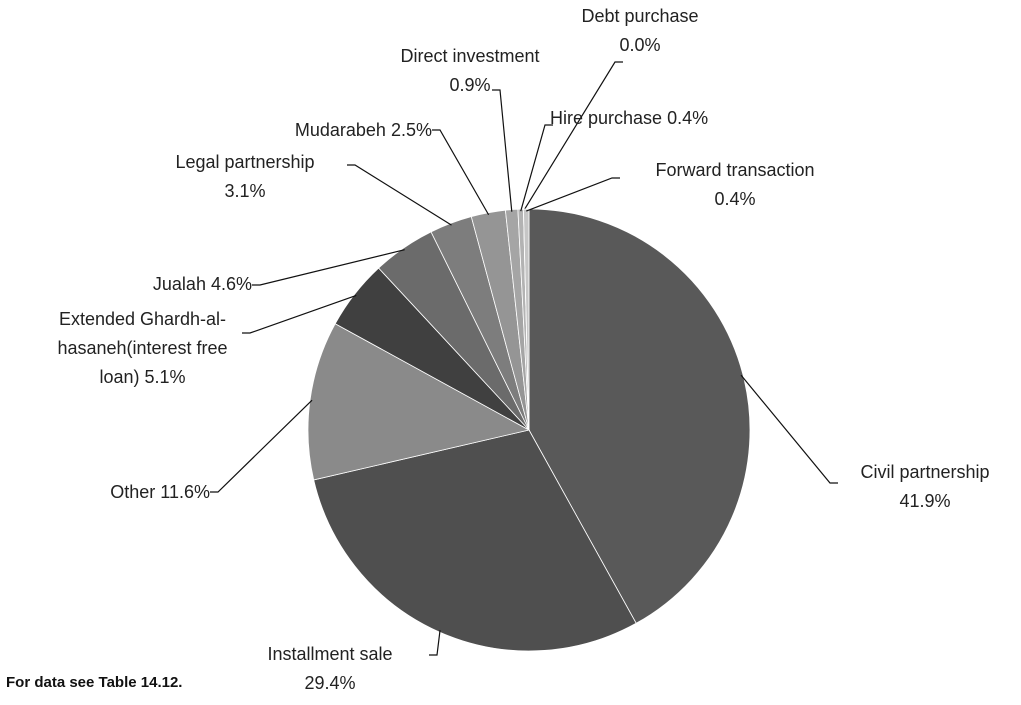 This screenshot has height=705, width=1021. Describe the element at coordinates (735, 170) in the screenshot. I see `slice-name: Forward transaction` at that location.